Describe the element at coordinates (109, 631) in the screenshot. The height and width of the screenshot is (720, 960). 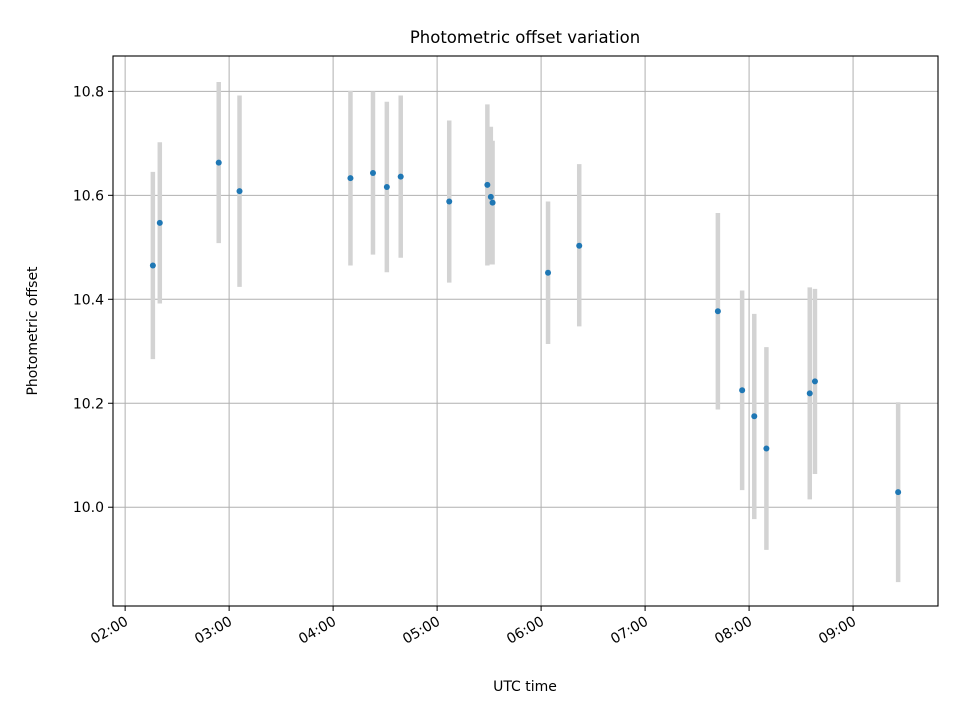
I see `x-tick-label: 02:00` at that location.